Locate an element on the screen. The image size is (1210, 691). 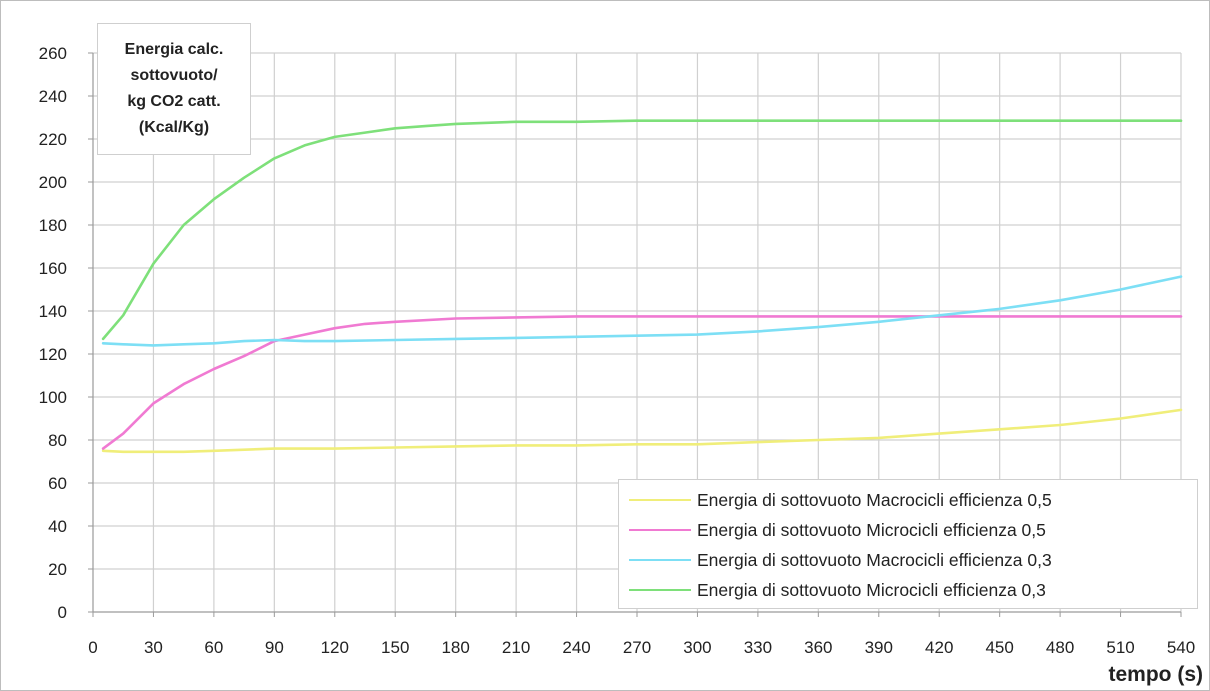
x-tick-label: 120 is located at coordinates (335, 647).